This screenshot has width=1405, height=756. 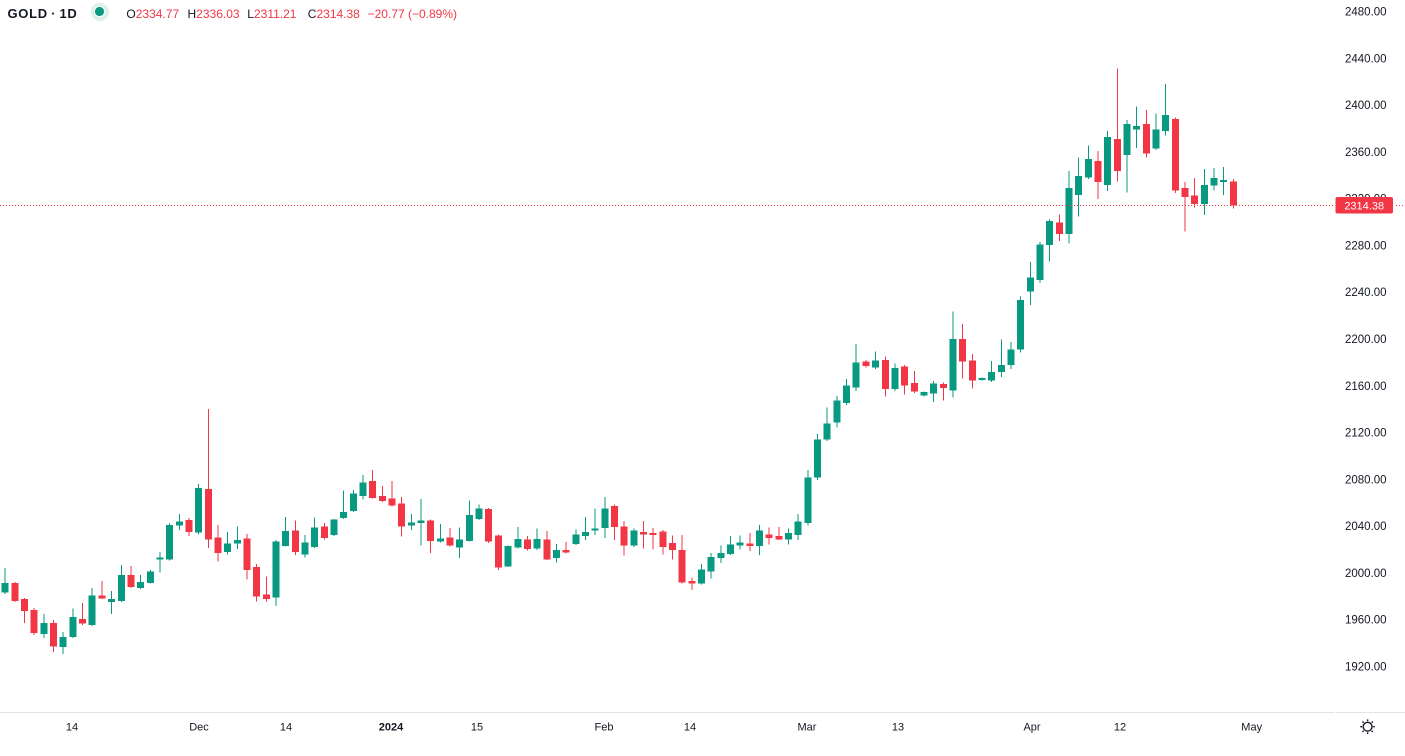 What do you see at coordinates (199, 728) in the screenshot?
I see `svg-text: Dec` at bounding box center [199, 728].